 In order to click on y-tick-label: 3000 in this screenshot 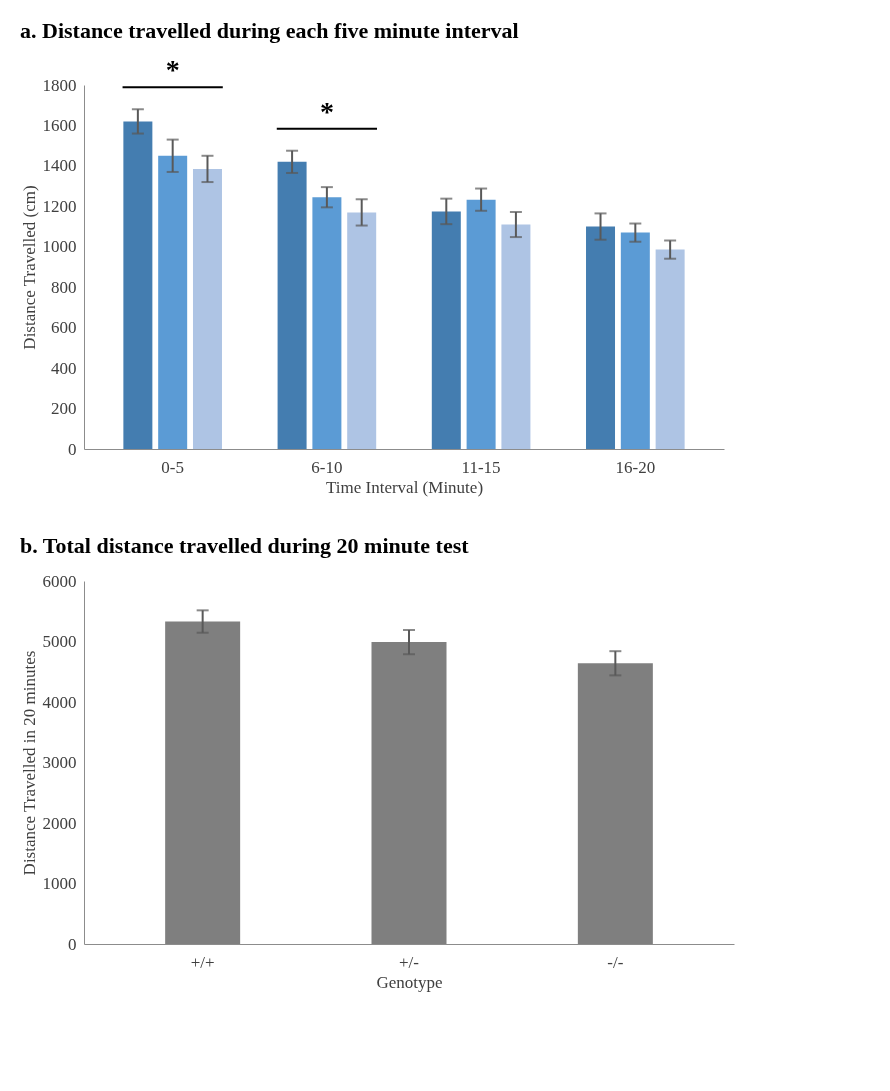, I will do `click(59, 762)`.